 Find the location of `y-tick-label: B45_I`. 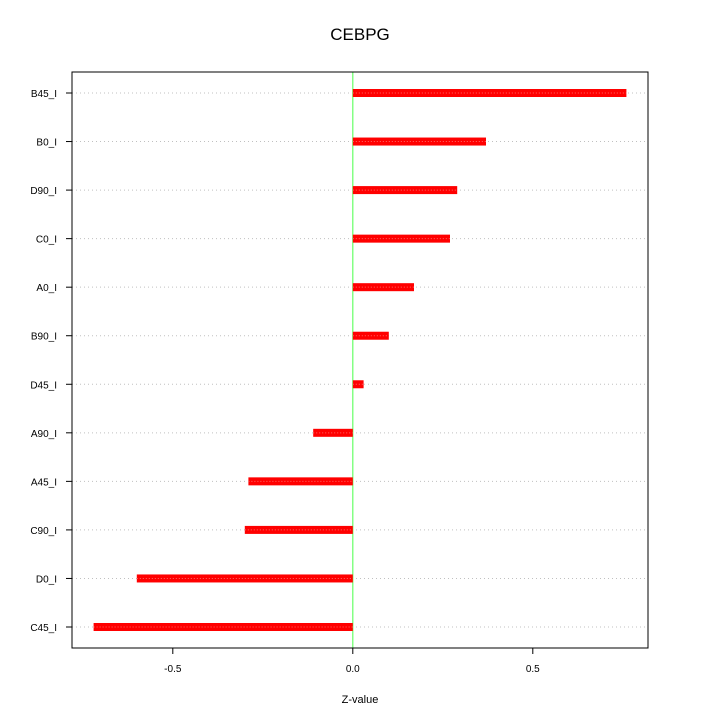

y-tick-label: B45_I is located at coordinates (44, 94).